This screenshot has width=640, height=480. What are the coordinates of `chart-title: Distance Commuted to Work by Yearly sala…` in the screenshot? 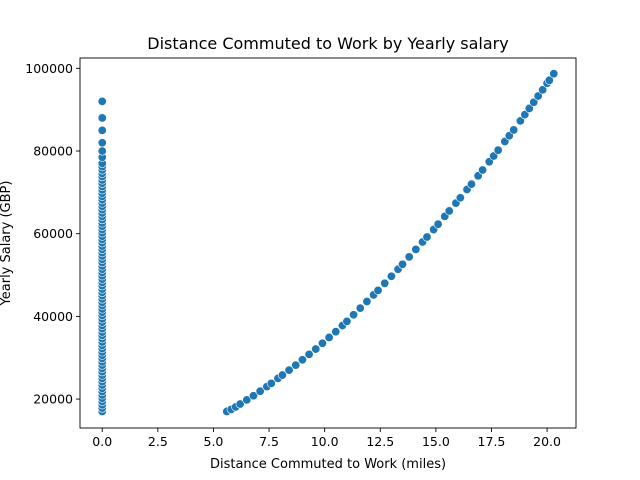 It's located at (327, 43).